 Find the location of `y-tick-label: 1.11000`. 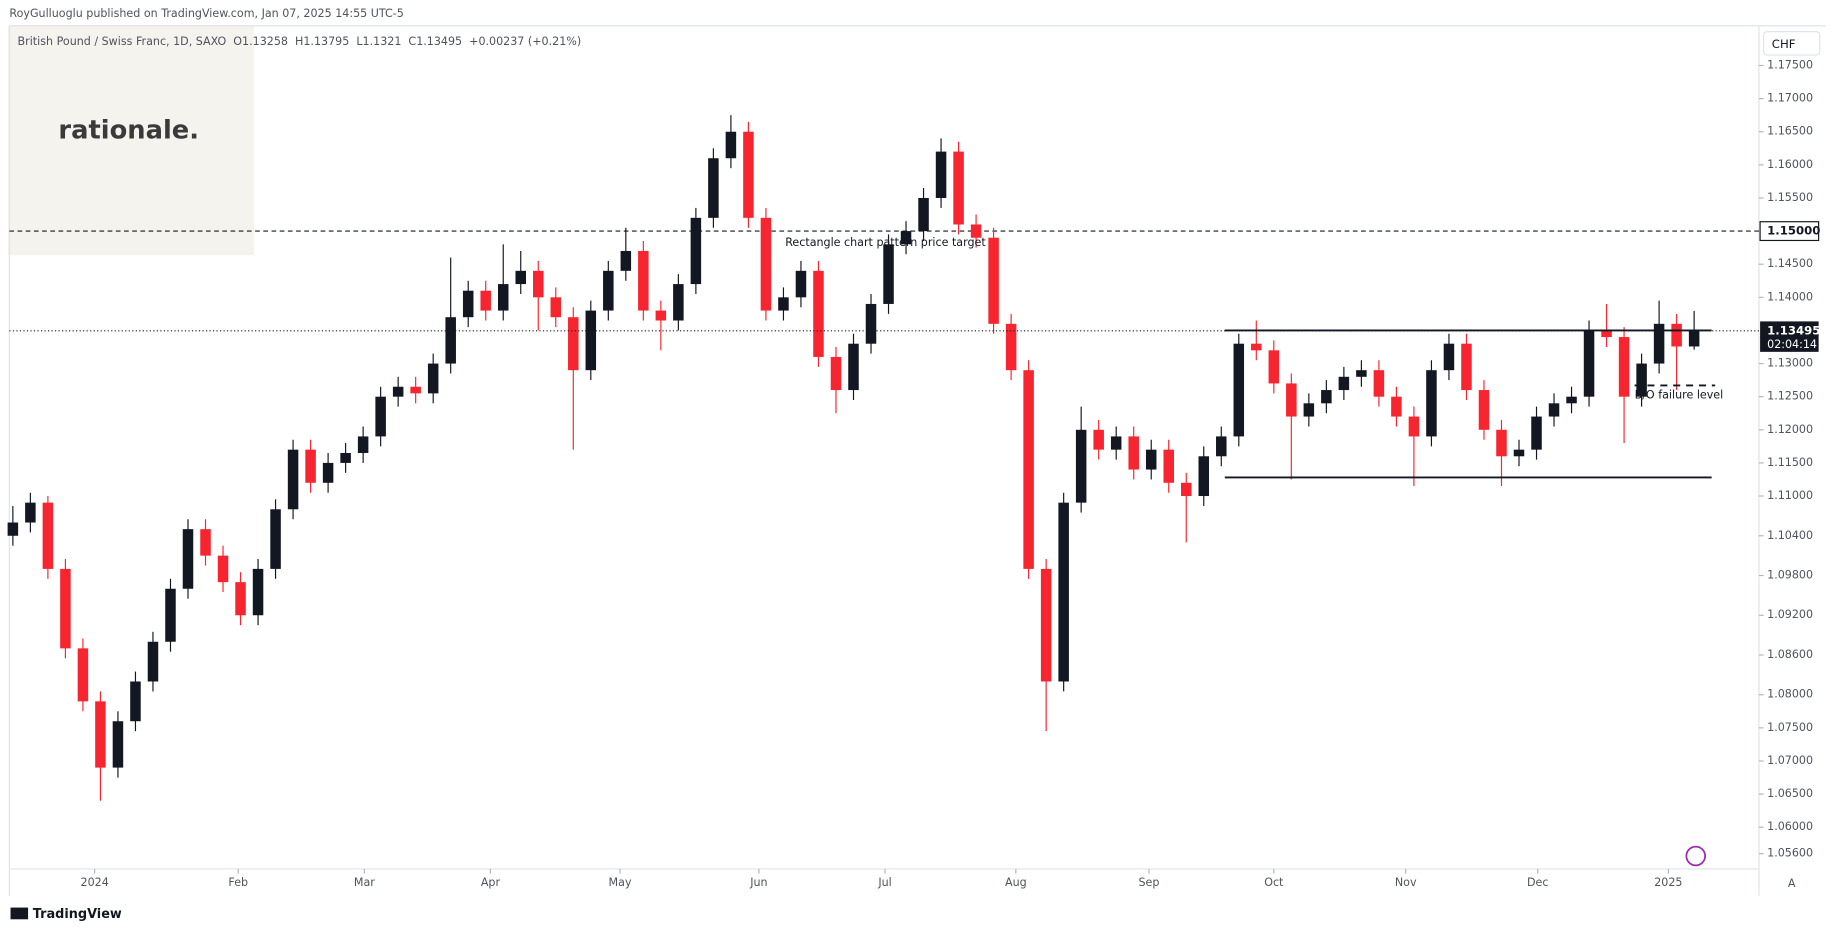

y-tick-label: 1.11000 is located at coordinates (1790, 495).